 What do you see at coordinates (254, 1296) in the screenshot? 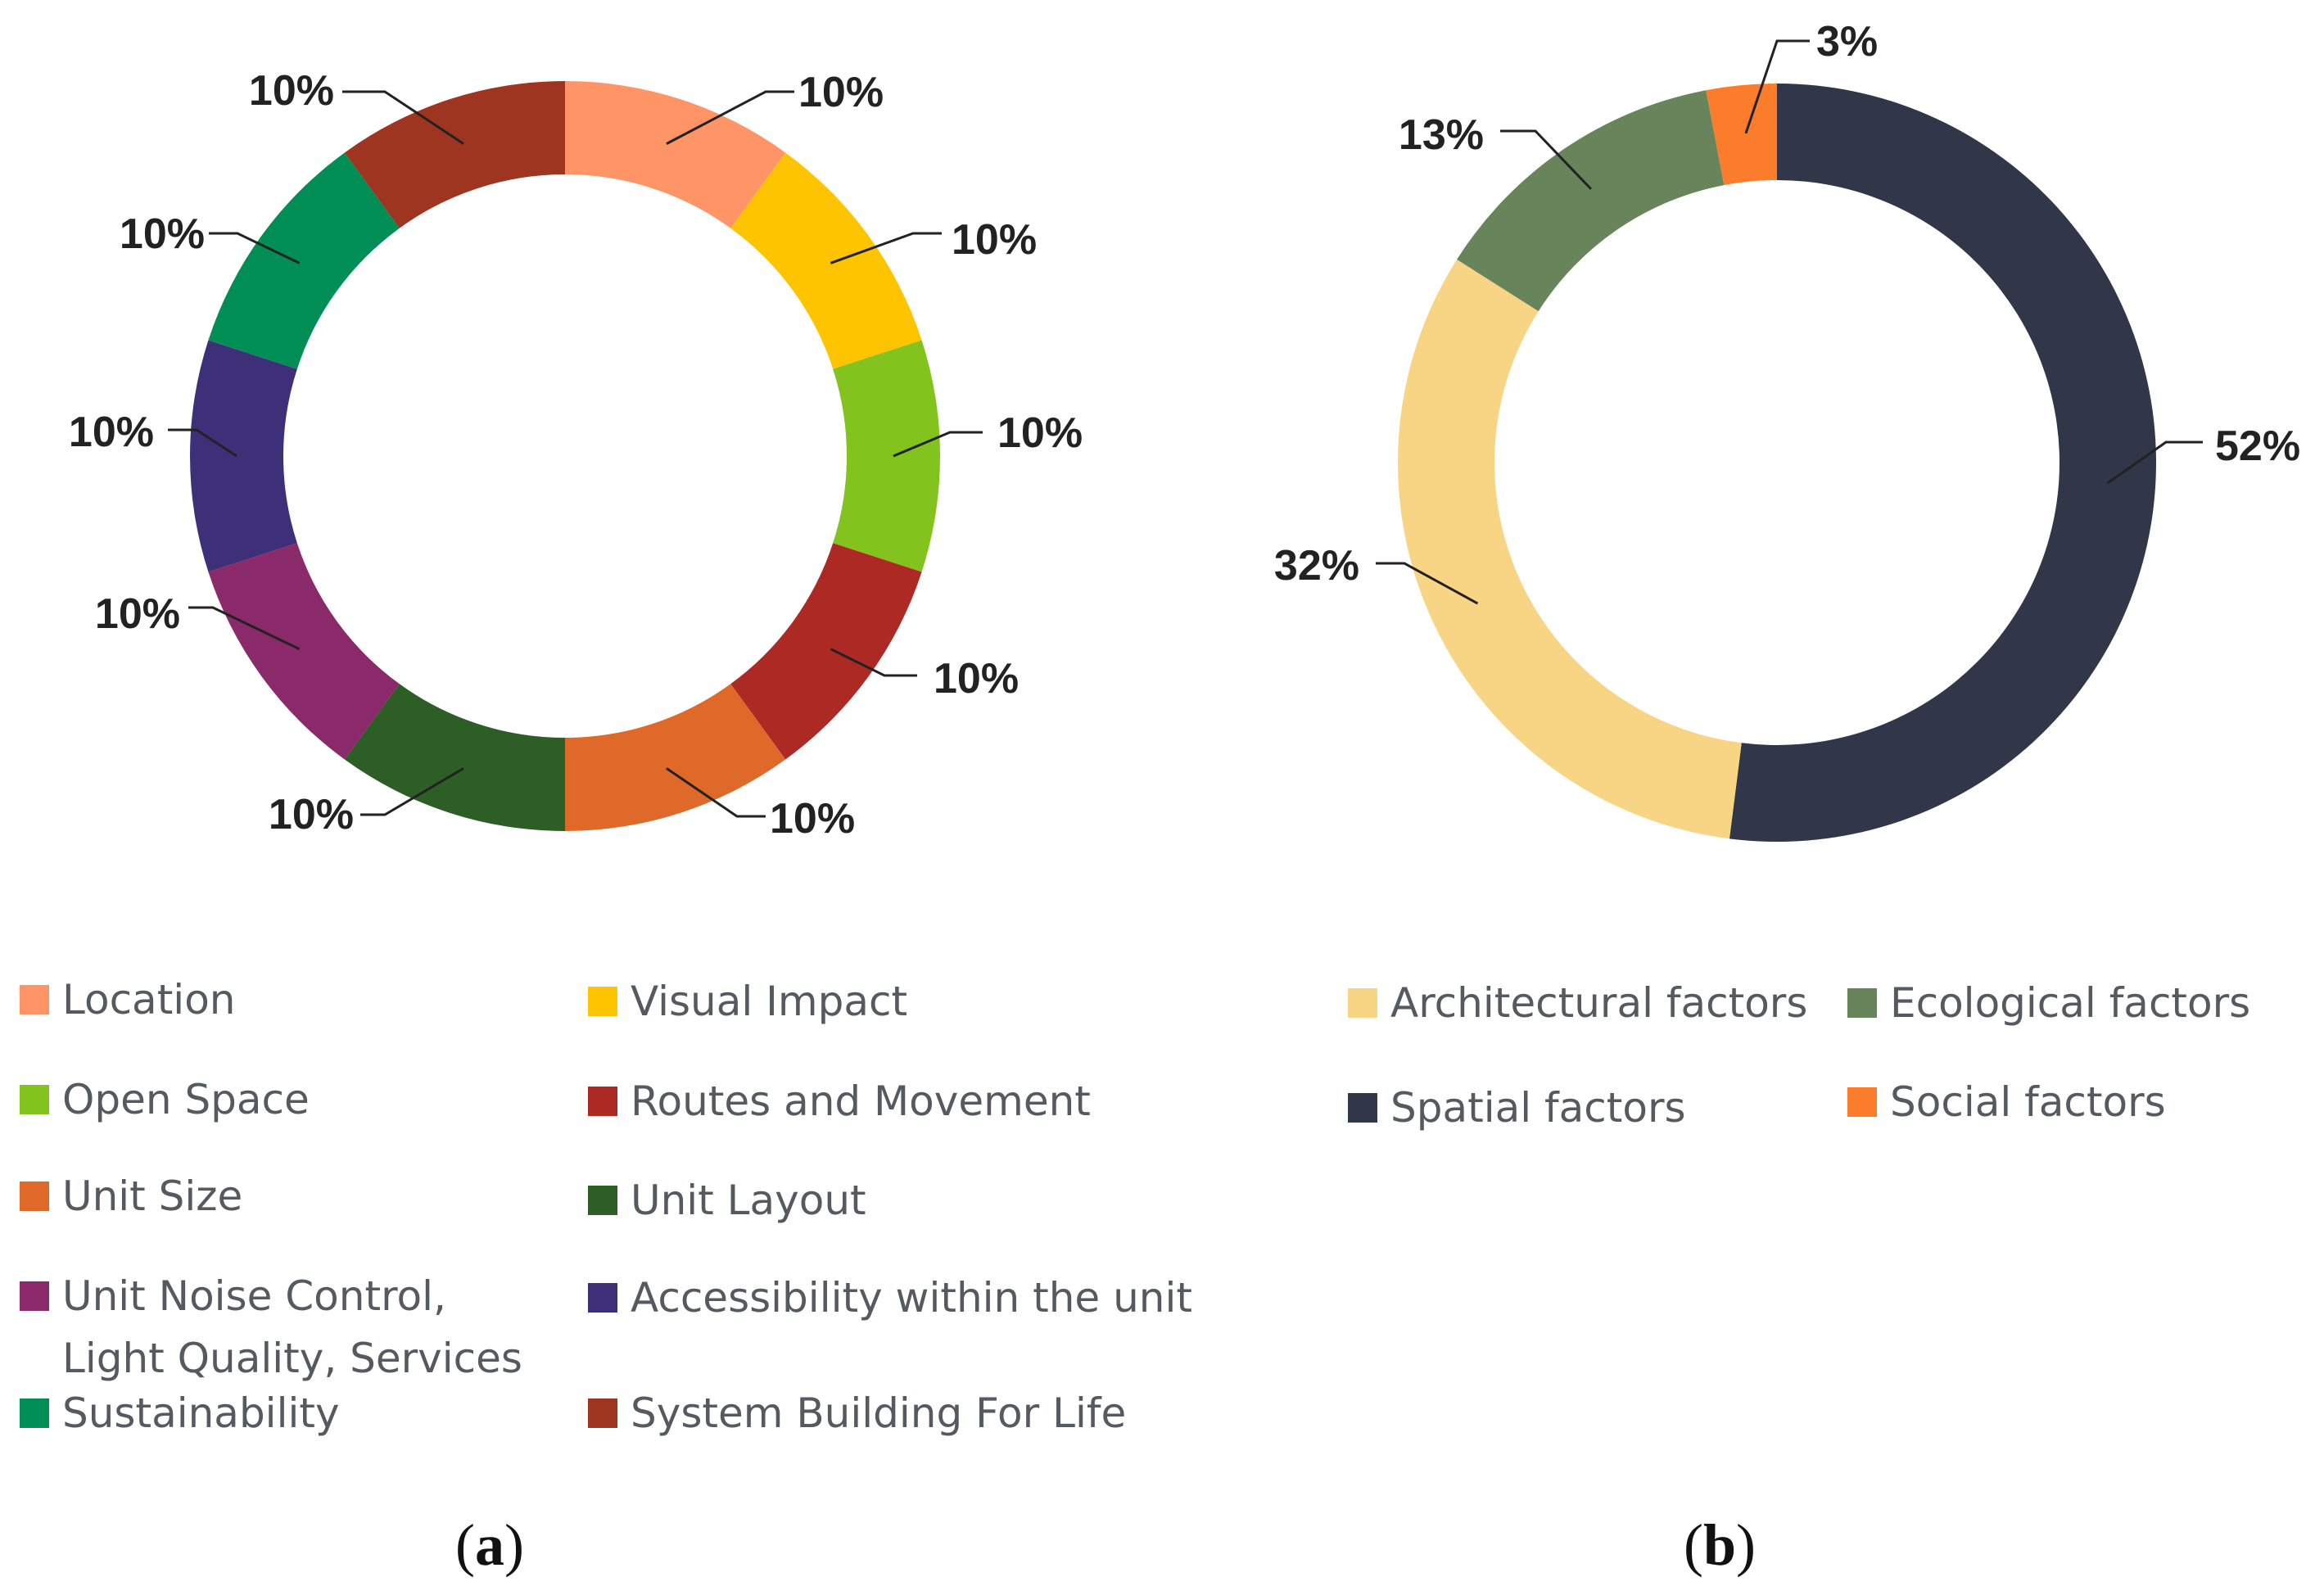
I see `legend-label-line1: Unit Noise Control,` at bounding box center [254, 1296].